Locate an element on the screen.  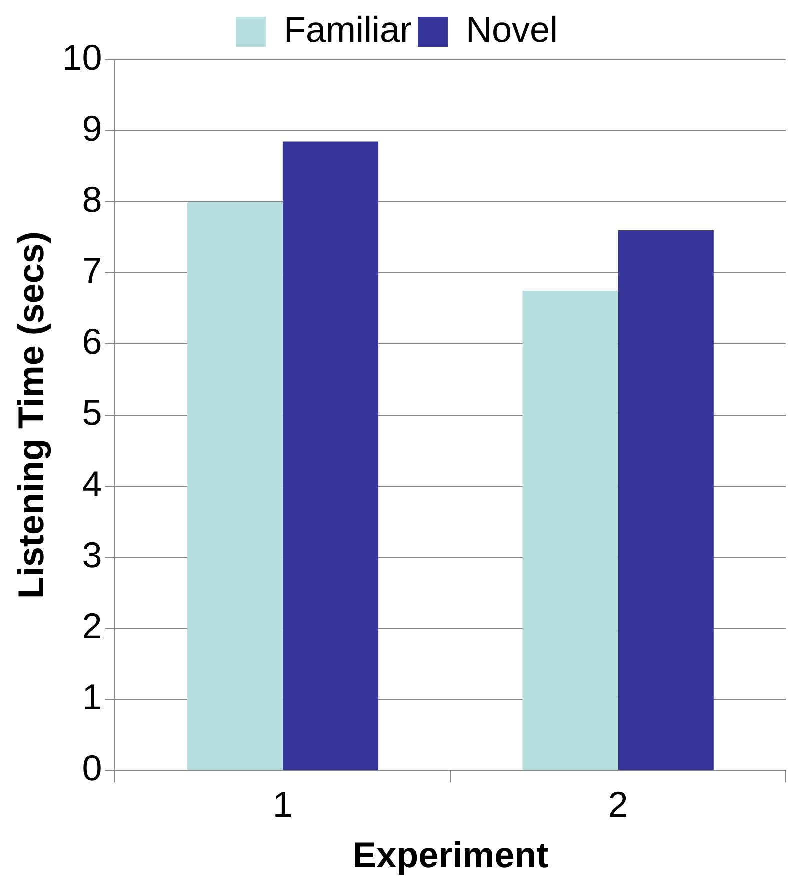
y-tick-label: 4 is located at coordinates (92, 483).